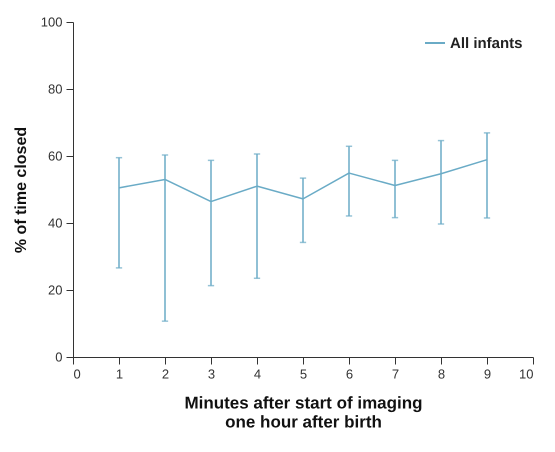 This screenshot has height=452, width=555. Describe the element at coordinates (304, 374) in the screenshot. I see `x-tick-label: 5` at that location.